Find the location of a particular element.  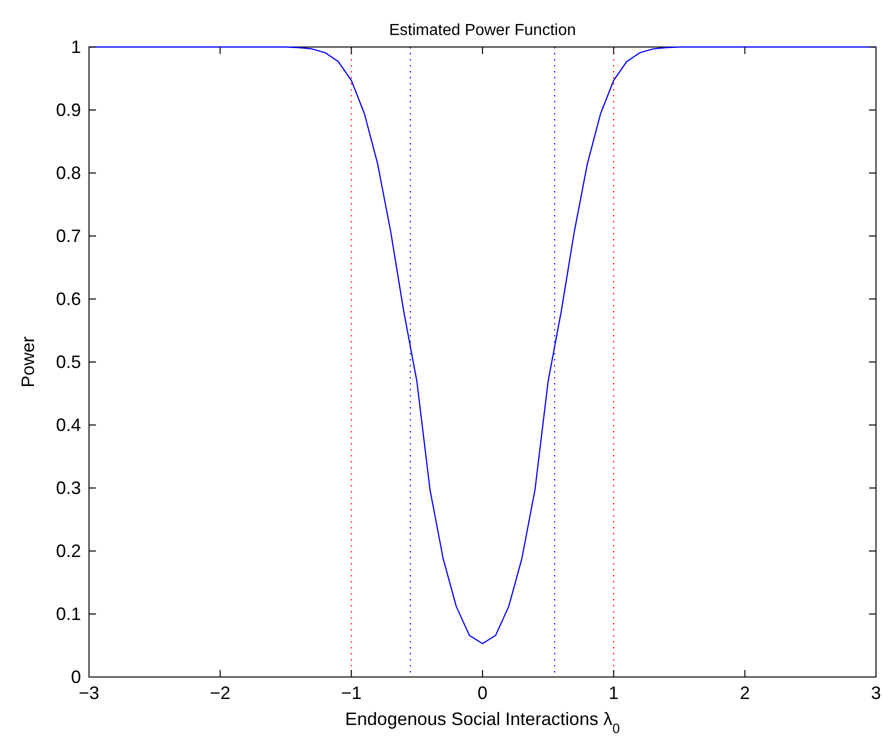

x-tick-label: 2 is located at coordinates (745, 693).